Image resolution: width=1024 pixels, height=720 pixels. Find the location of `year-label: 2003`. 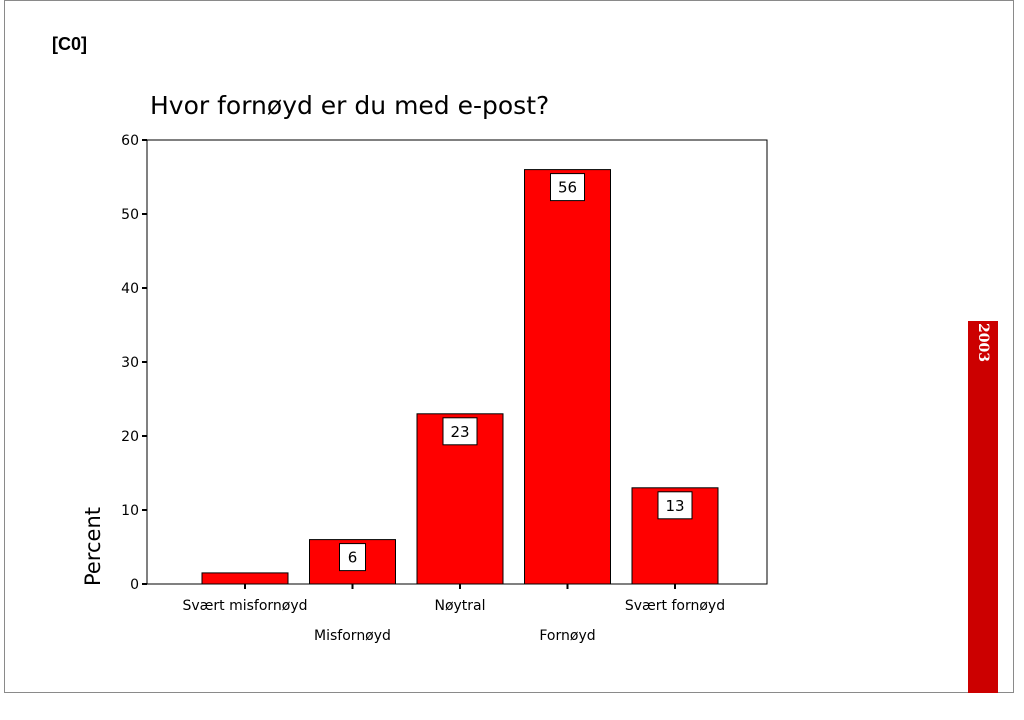

year-label: 2003 is located at coordinates (983, 342).